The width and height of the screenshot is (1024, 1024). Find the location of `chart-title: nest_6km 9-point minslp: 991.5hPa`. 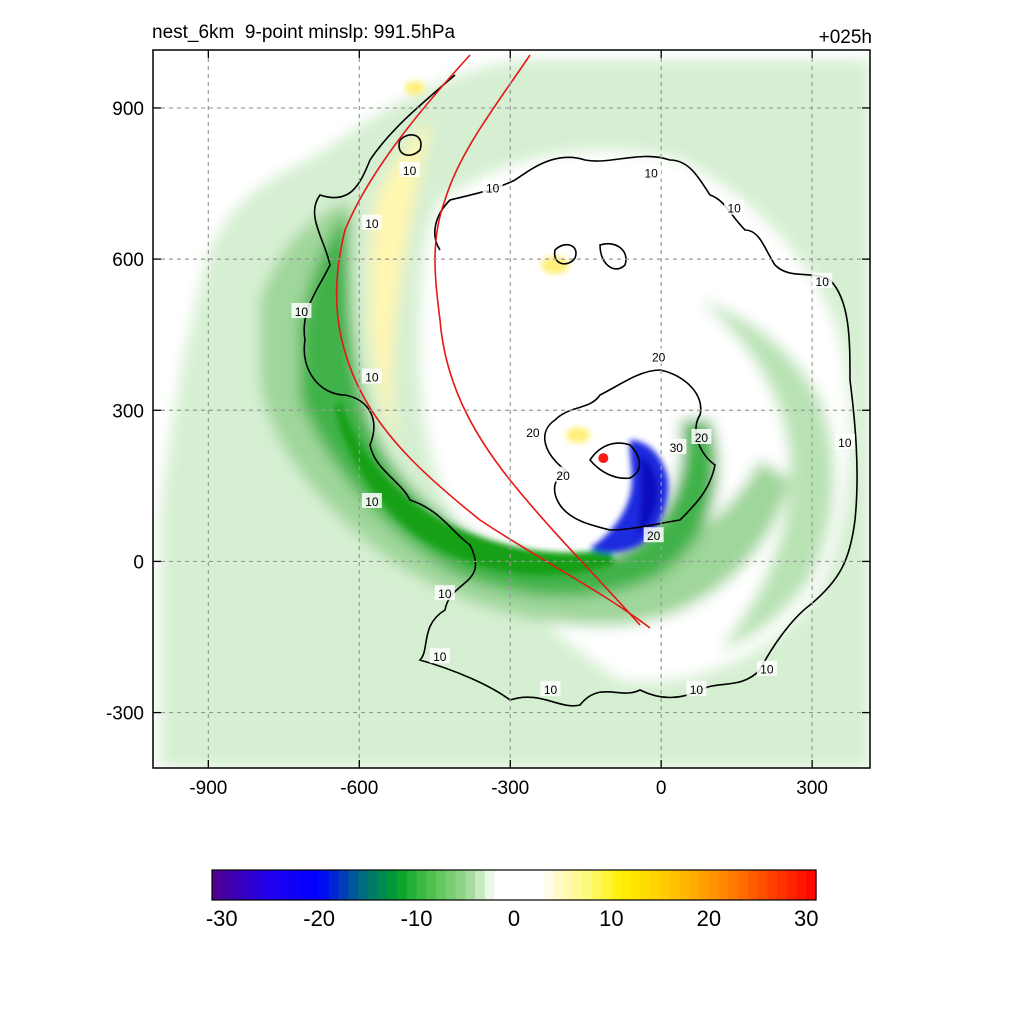

chart-title: nest_6km 9-point minslp: 991.5hPa is located at coordinates (304, 32).